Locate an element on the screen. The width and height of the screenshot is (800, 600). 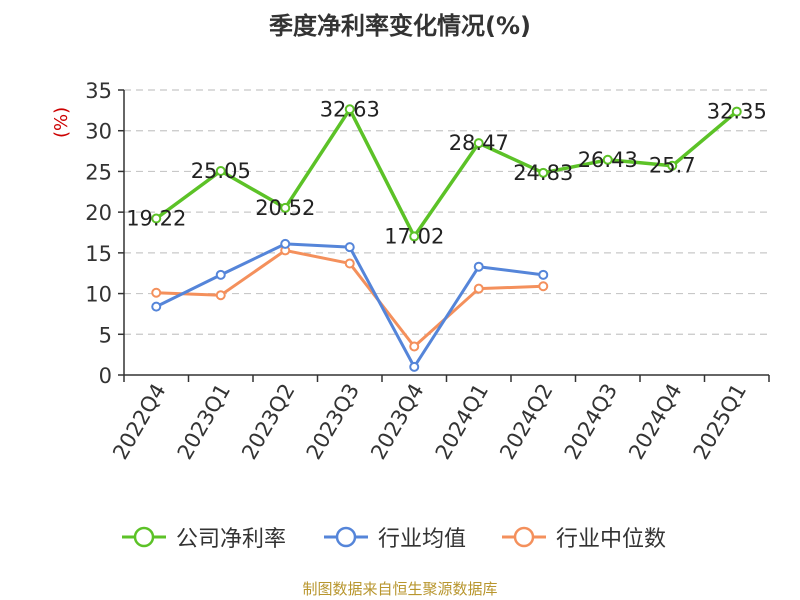
source-note: 制图数据来自恒生聚源数据库 is located at coordinates (400, 589).